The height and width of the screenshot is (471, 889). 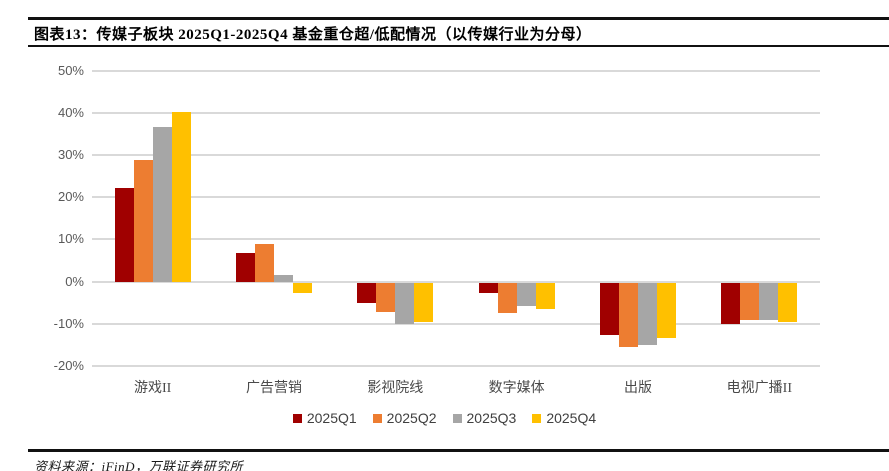 I want to click on bar-游戏II-2025Q1, so click(x=124, y=234).